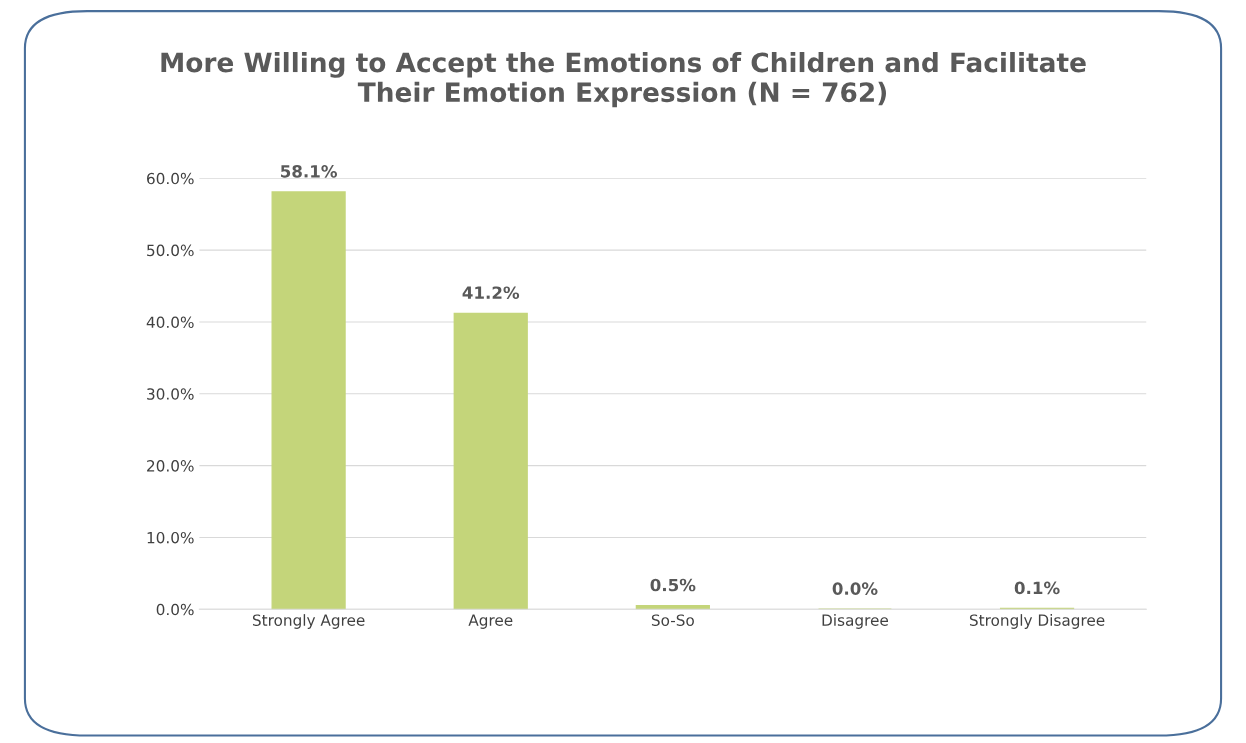 The height and width of the screenshot is (743, 1246). I want to click on y-tick-label: 20.0%, so click(170, 466).